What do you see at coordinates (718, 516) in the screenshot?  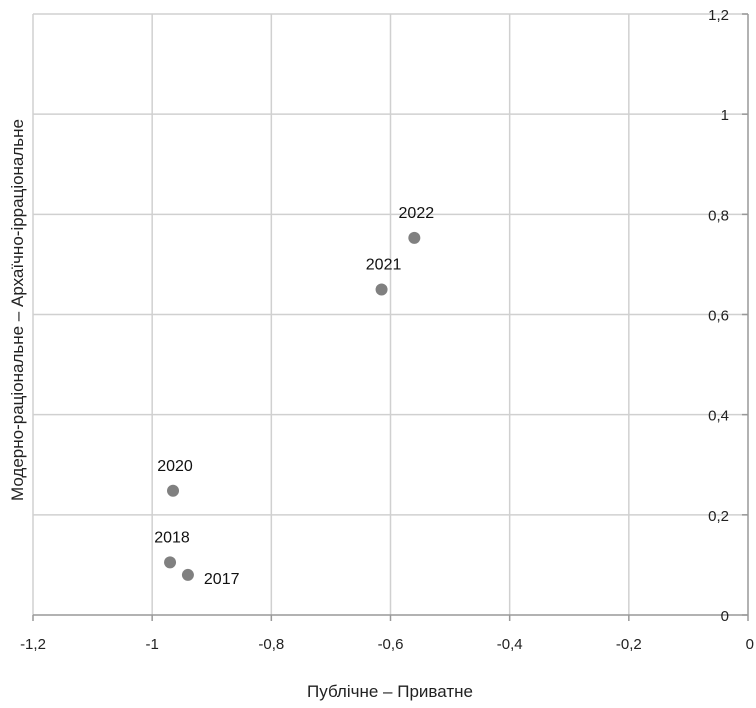 I see `y-tick-label: 0,2` at bounding box center [718, 516].